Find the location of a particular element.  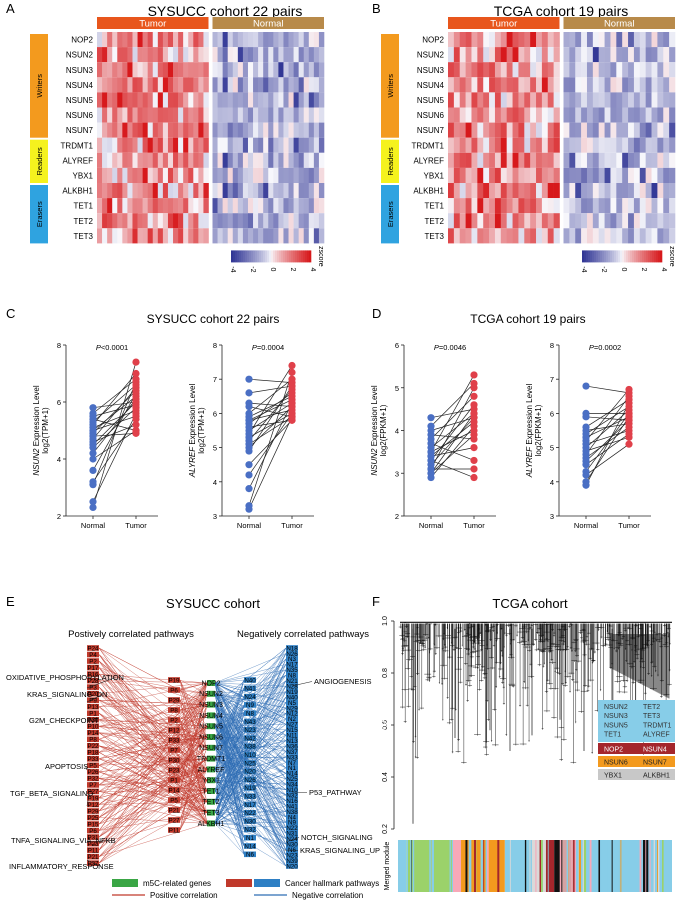

pos-pathway-node-label: P15 is located at coordinates (93, 824).